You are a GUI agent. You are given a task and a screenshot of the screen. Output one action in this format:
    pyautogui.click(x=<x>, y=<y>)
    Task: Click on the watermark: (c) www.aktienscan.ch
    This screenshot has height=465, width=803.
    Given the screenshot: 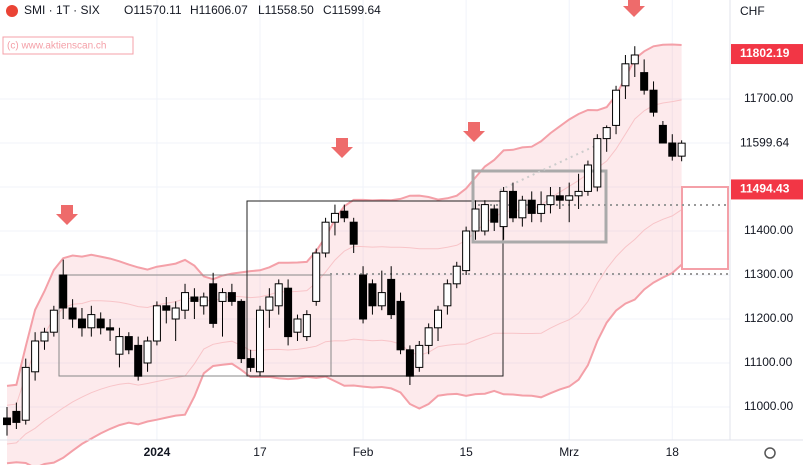 What is the action you would take?
    pyautogui.click(x=56, y=46)
    